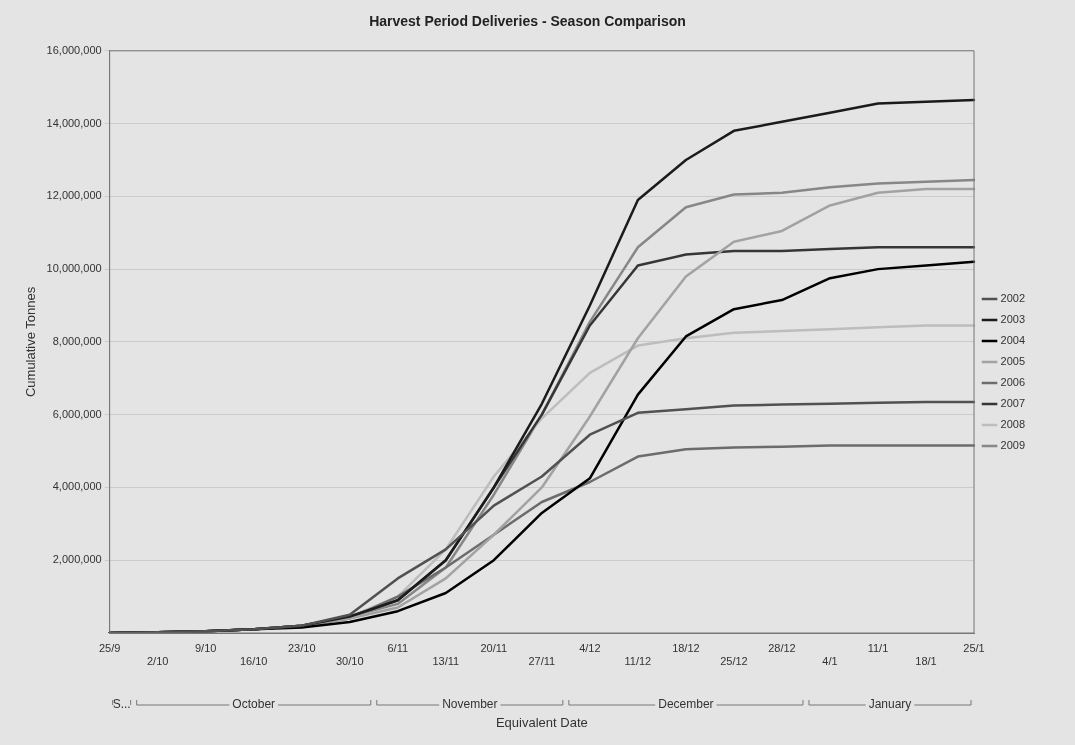 Image resolution: width=1075 pixels, height=745 pixels. I want to click on x-tick-label: 11/12, so click(638, 660).